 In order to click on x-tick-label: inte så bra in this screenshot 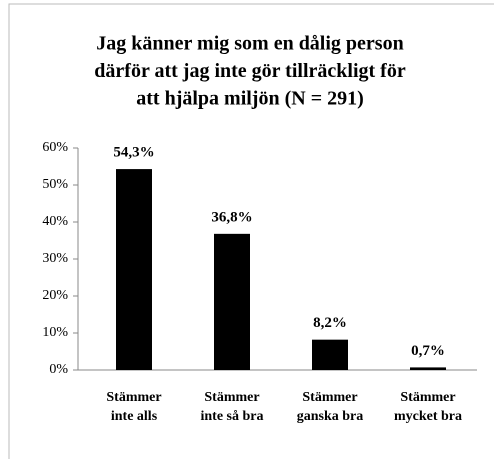, I will do `click(232, 416)`.